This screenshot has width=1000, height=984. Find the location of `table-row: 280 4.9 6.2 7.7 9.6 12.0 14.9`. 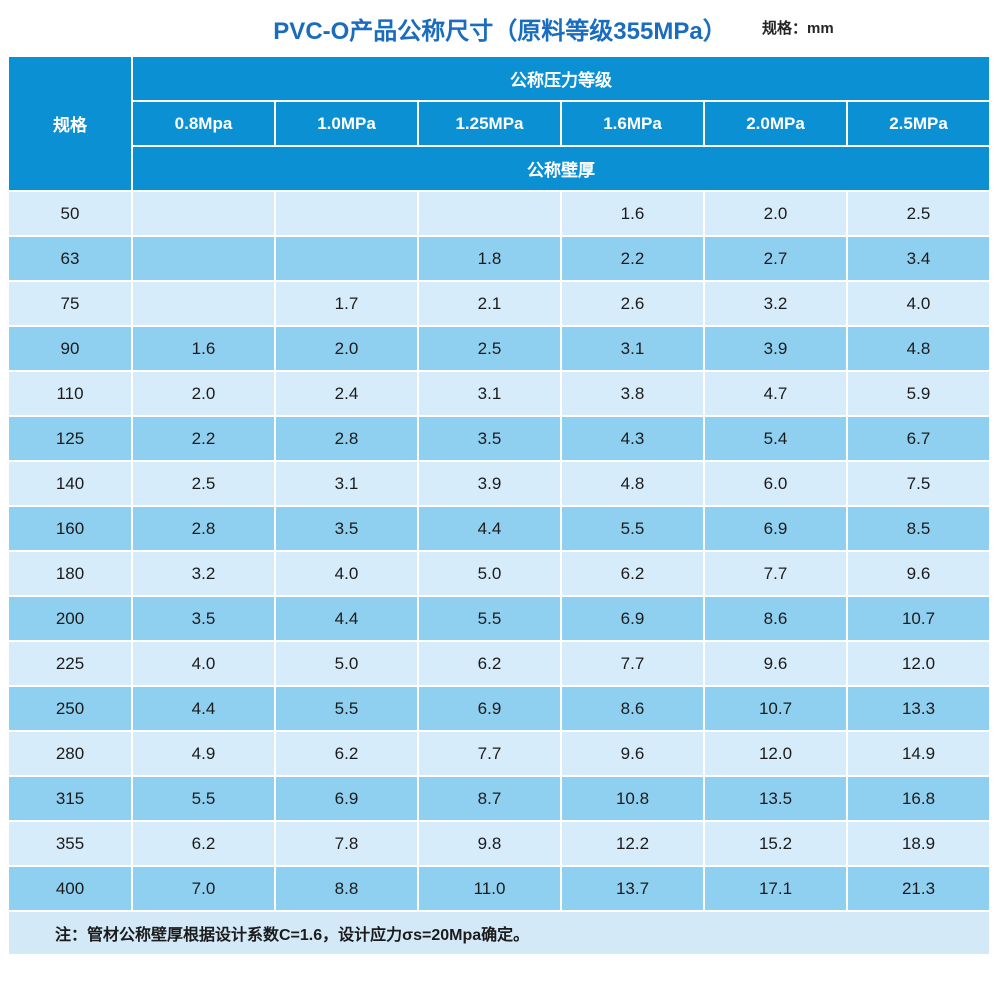

table-row: 280 4.9 6.2 7.7 9.6 12.0 14.9 is located at coordinates (499, 753).